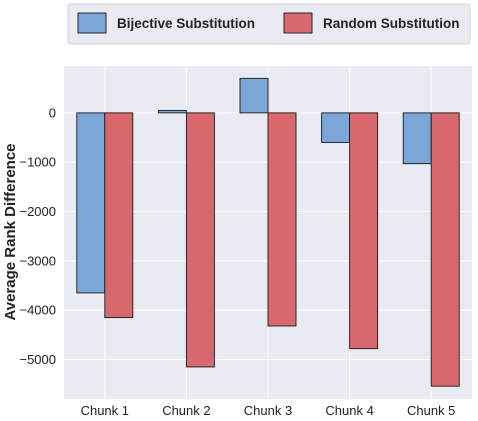 This screenshot has width=478, height=421. What do you see at coordinates (37, 162) in the screenshot?
I see `y-tick-label: −1000` at bounding box center [37, 162].